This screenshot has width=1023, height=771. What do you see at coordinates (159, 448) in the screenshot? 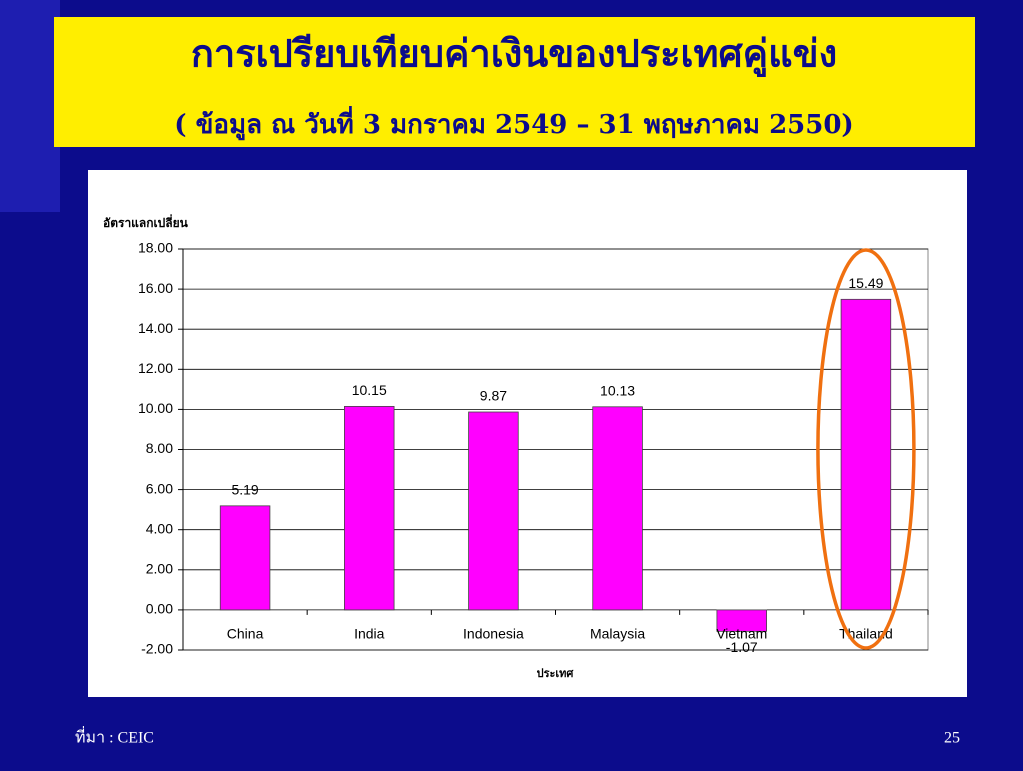
I see `y-tick-label: 8.00` at bounding box center [159, 448].